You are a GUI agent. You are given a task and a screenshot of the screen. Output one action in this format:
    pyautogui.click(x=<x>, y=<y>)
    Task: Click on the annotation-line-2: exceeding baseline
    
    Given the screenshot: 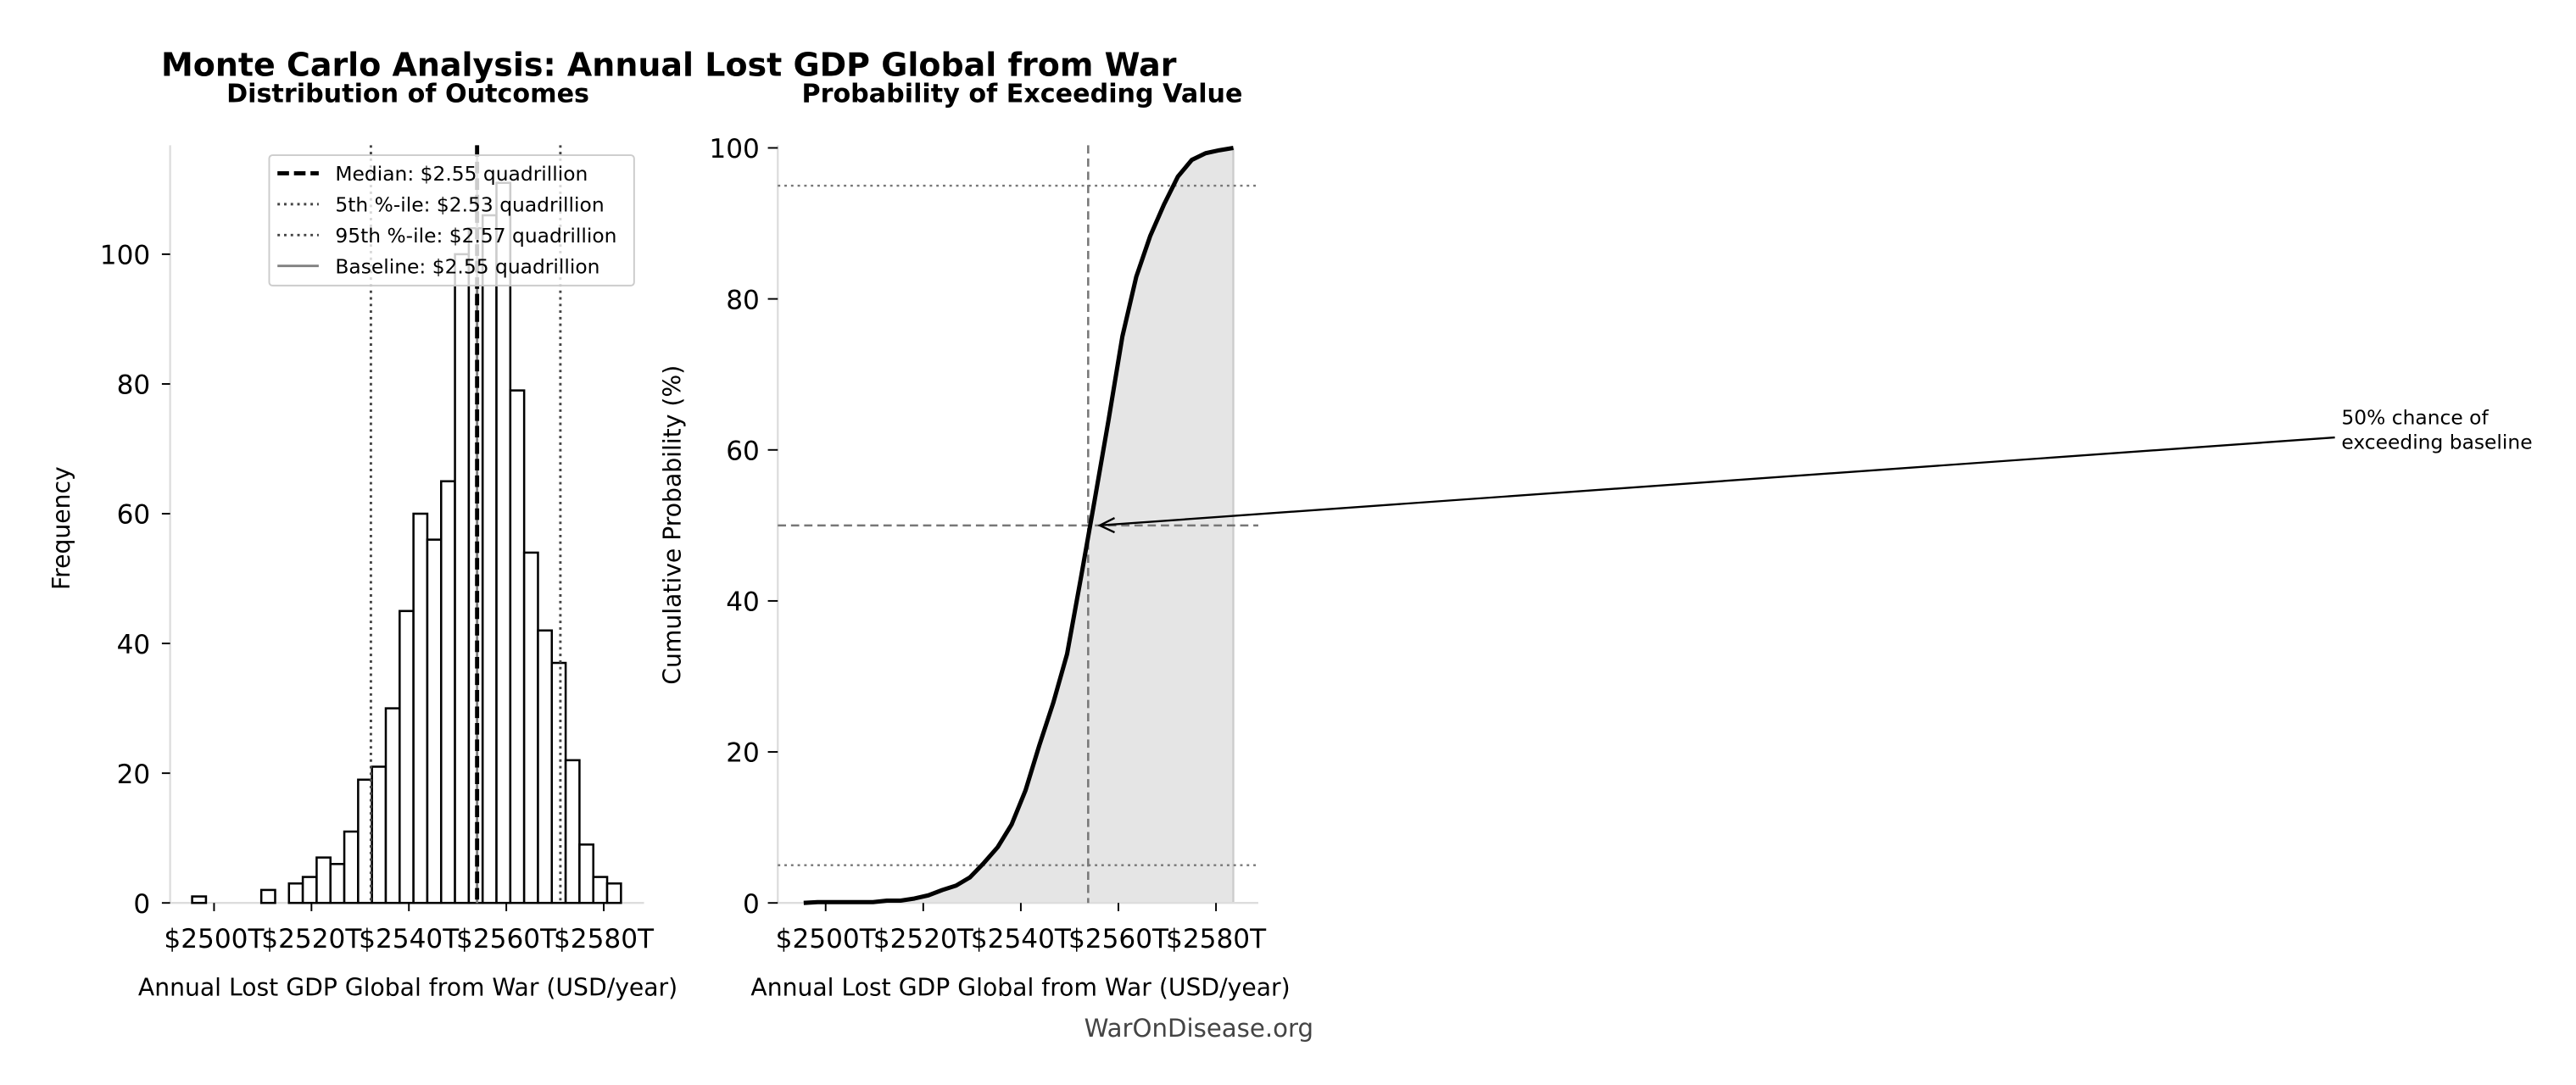 What is the action you would take?
    pyautogui.click(x=2436, y=443)
    